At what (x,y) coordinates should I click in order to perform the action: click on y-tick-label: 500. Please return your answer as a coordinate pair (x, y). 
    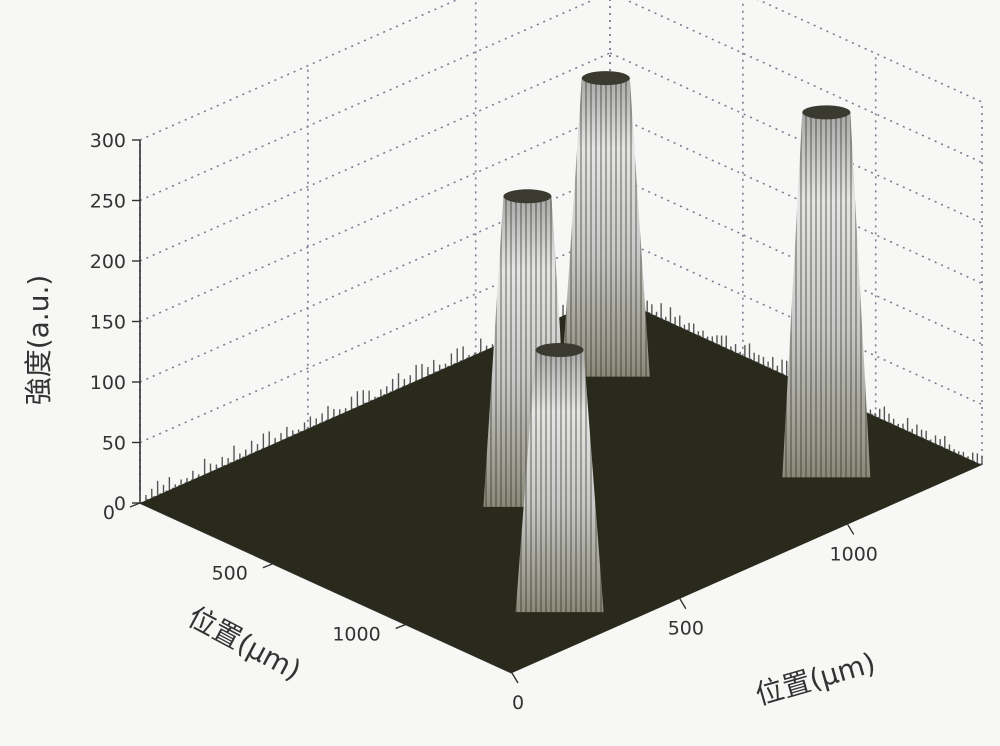
    Looking at the image, I should click on (686, 629).